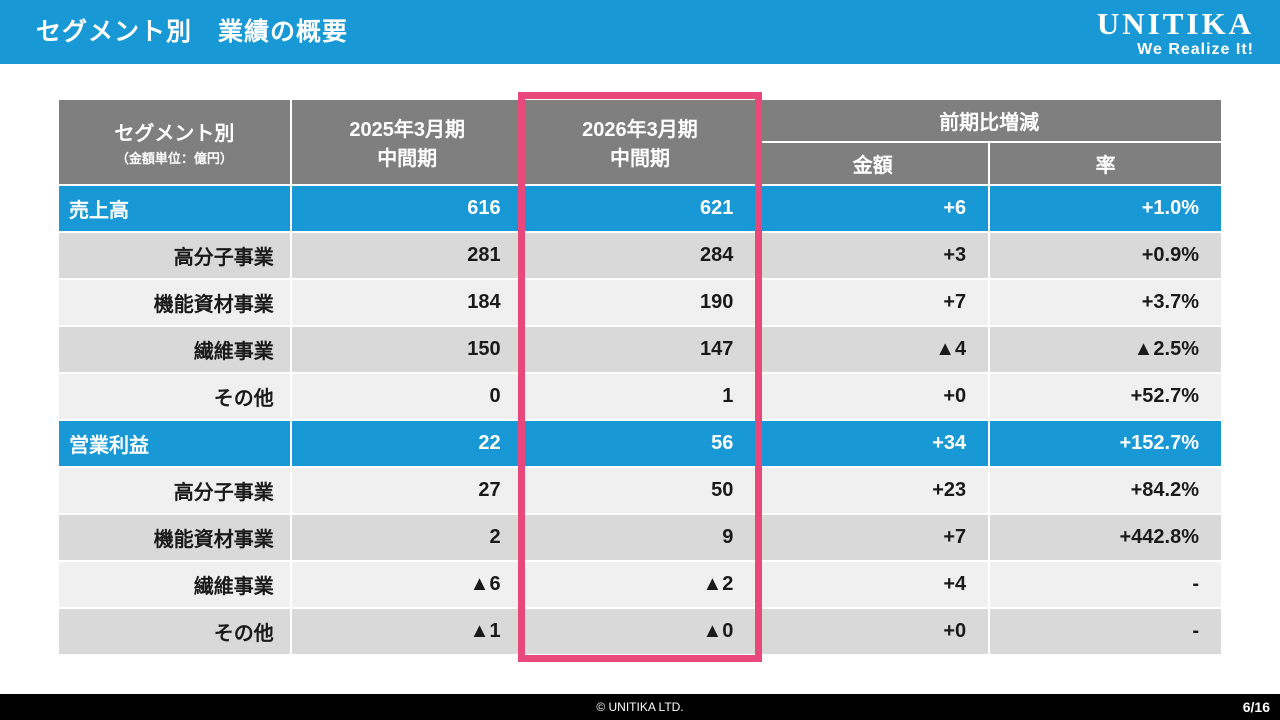 The width and height of the screenshot is (1280, 720). Describe the element at coordinates (407, 142) in the screenshot. I see `header-fy2025: 2025年3月期 中間期` at that location.